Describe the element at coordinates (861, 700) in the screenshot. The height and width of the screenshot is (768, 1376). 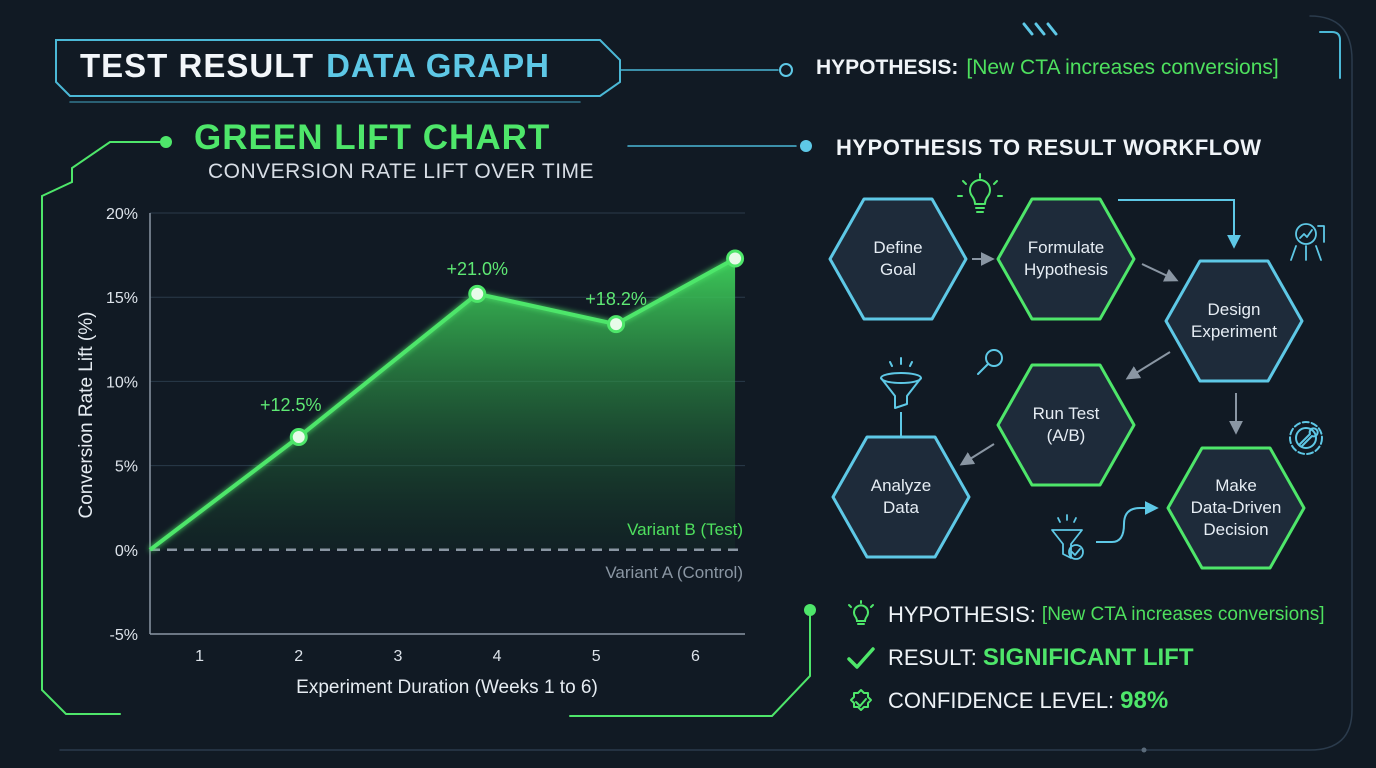
I see `badge-check-icon` at that location.